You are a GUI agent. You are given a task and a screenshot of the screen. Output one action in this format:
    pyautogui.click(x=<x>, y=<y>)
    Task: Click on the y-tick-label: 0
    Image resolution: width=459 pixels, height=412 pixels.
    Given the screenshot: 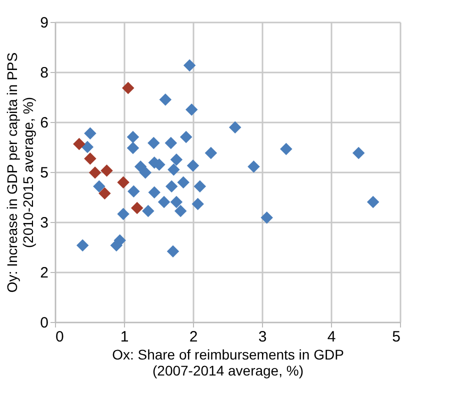 What is the action you would take?
    pyautogui.click(x=44, y=323)
    